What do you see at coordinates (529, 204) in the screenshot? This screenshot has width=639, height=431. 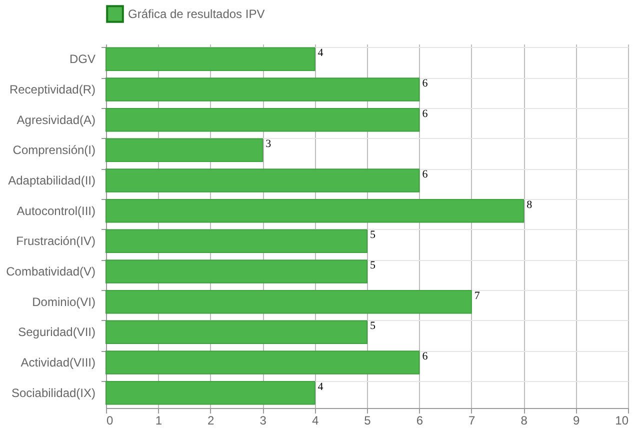 I see `data-label: 8` at bounding box center [529, 204].